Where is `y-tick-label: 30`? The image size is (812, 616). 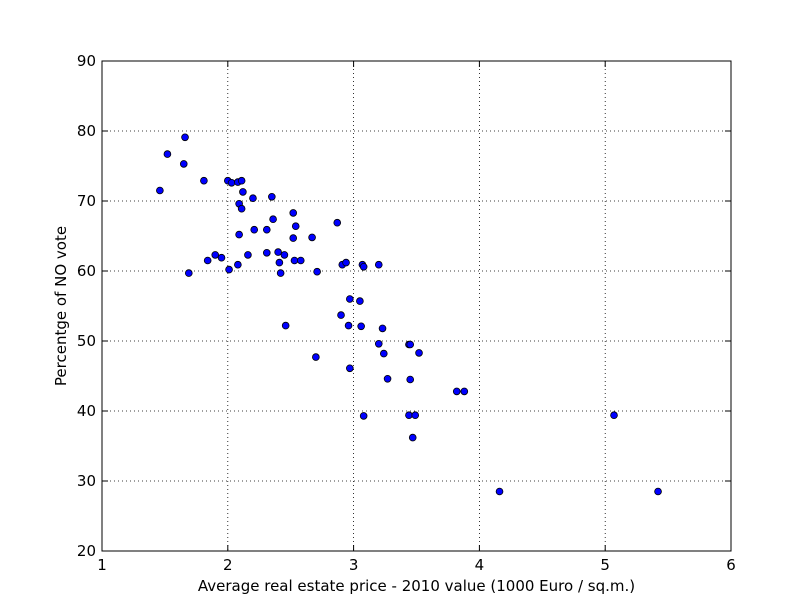 y-tick-label: 30 is located at coordinates (86, 481).